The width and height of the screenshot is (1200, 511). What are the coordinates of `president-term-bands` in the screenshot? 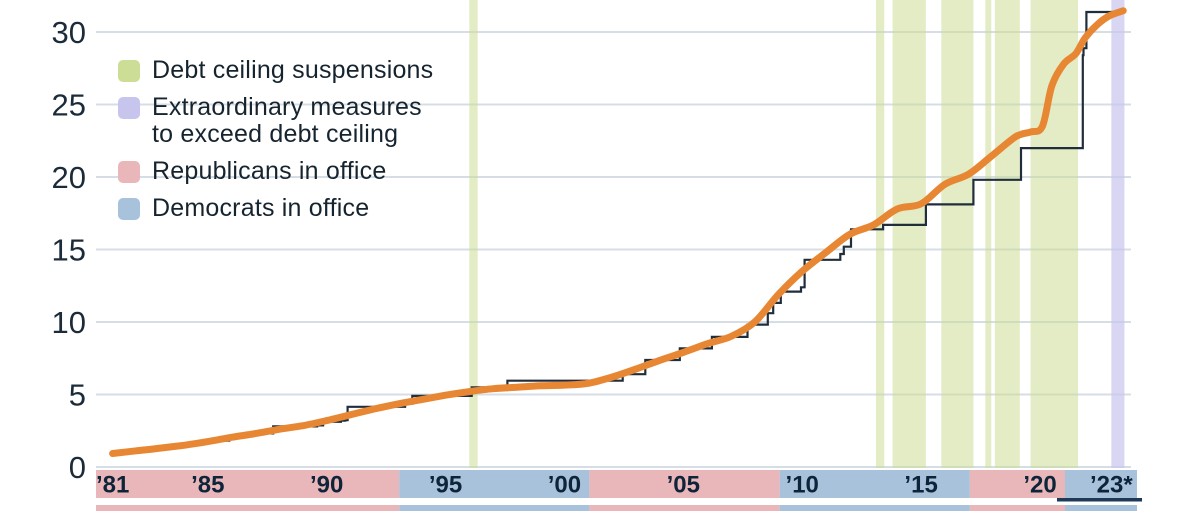 It's located at (619, 490).